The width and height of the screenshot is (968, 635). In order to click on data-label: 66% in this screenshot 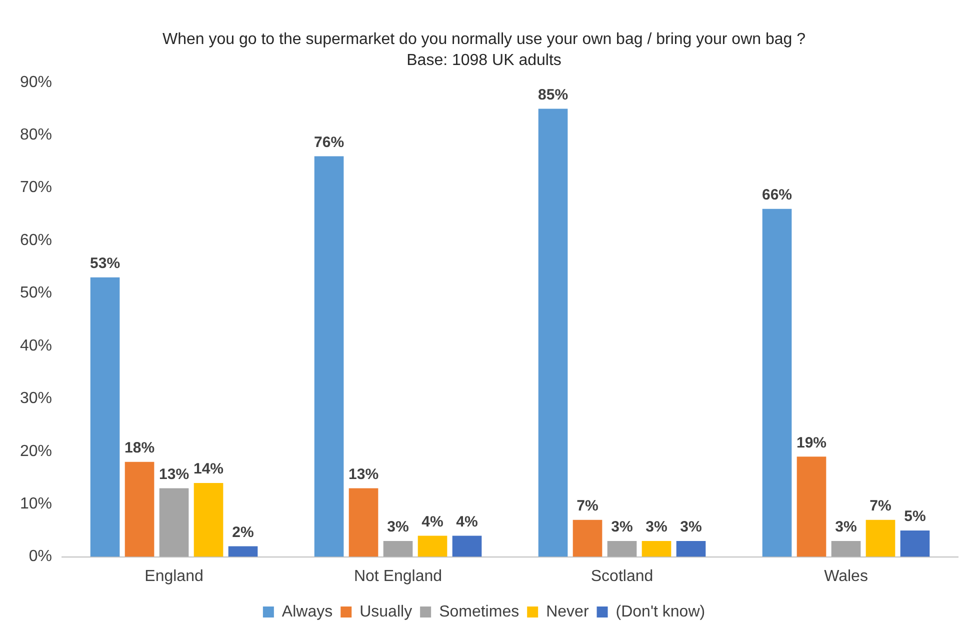, I will do `click(777, 195)`.